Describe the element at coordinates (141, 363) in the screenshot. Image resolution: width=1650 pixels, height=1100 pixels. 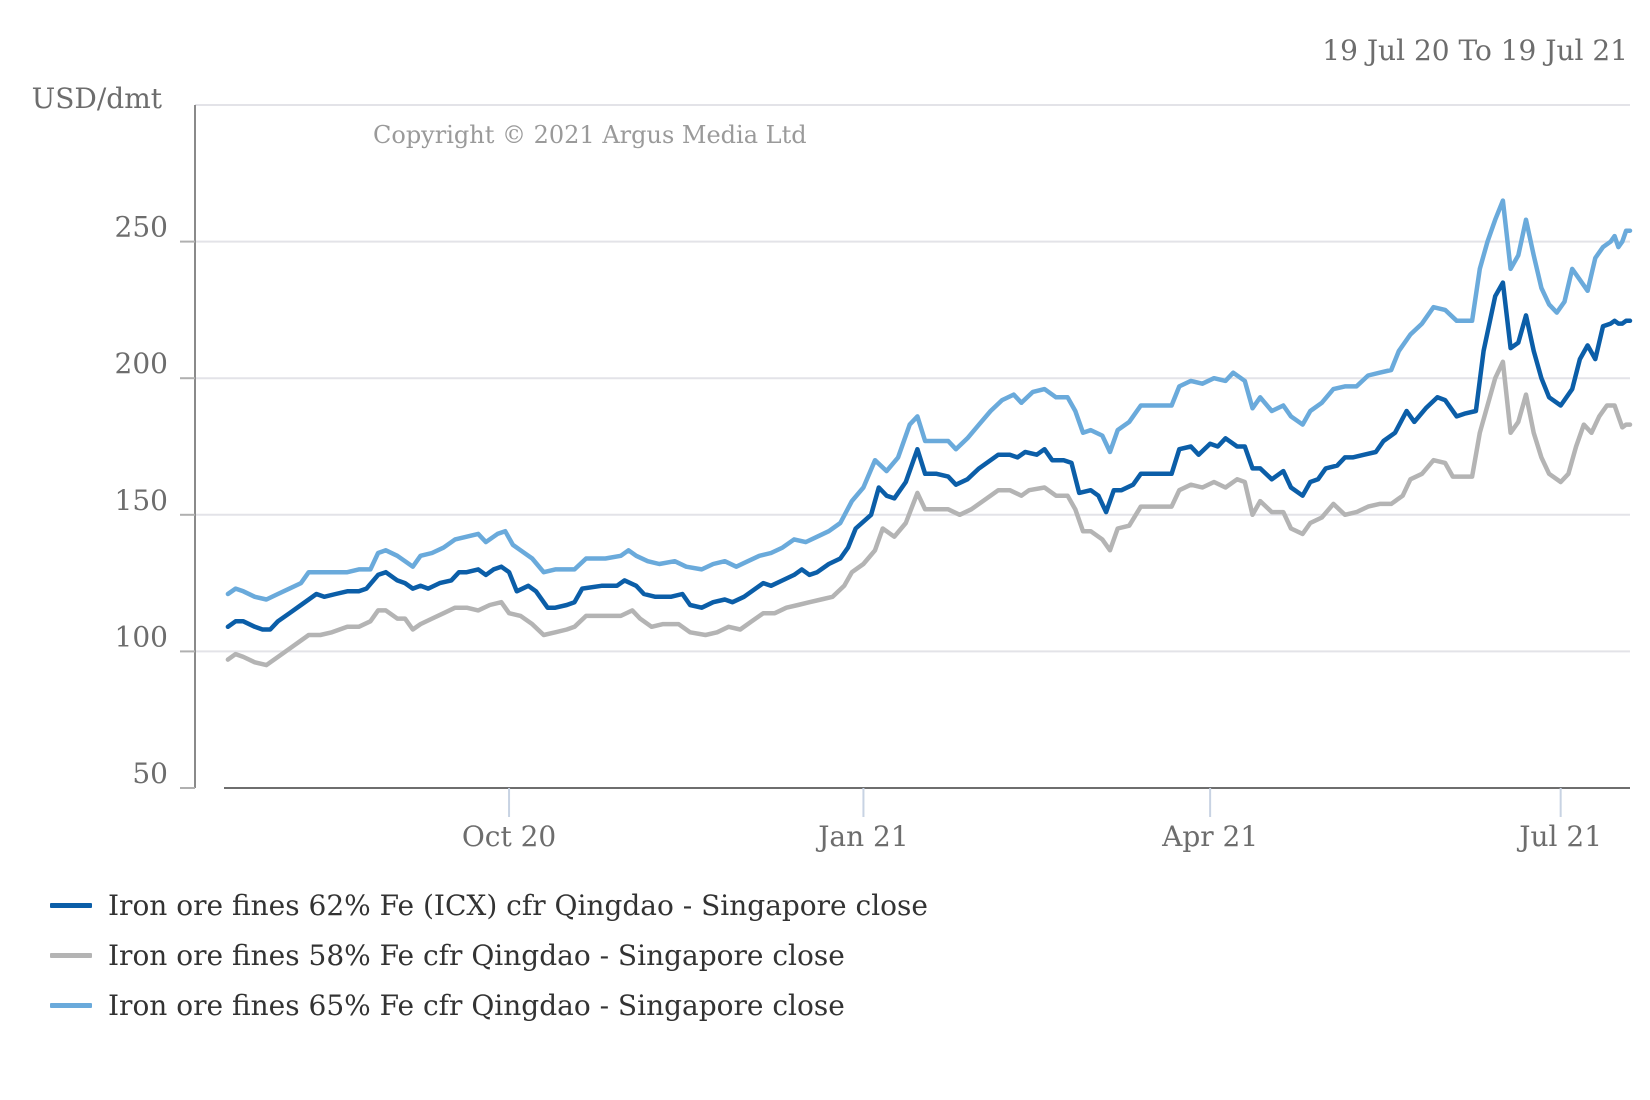
I see `y-tick-label: 200` at that location.